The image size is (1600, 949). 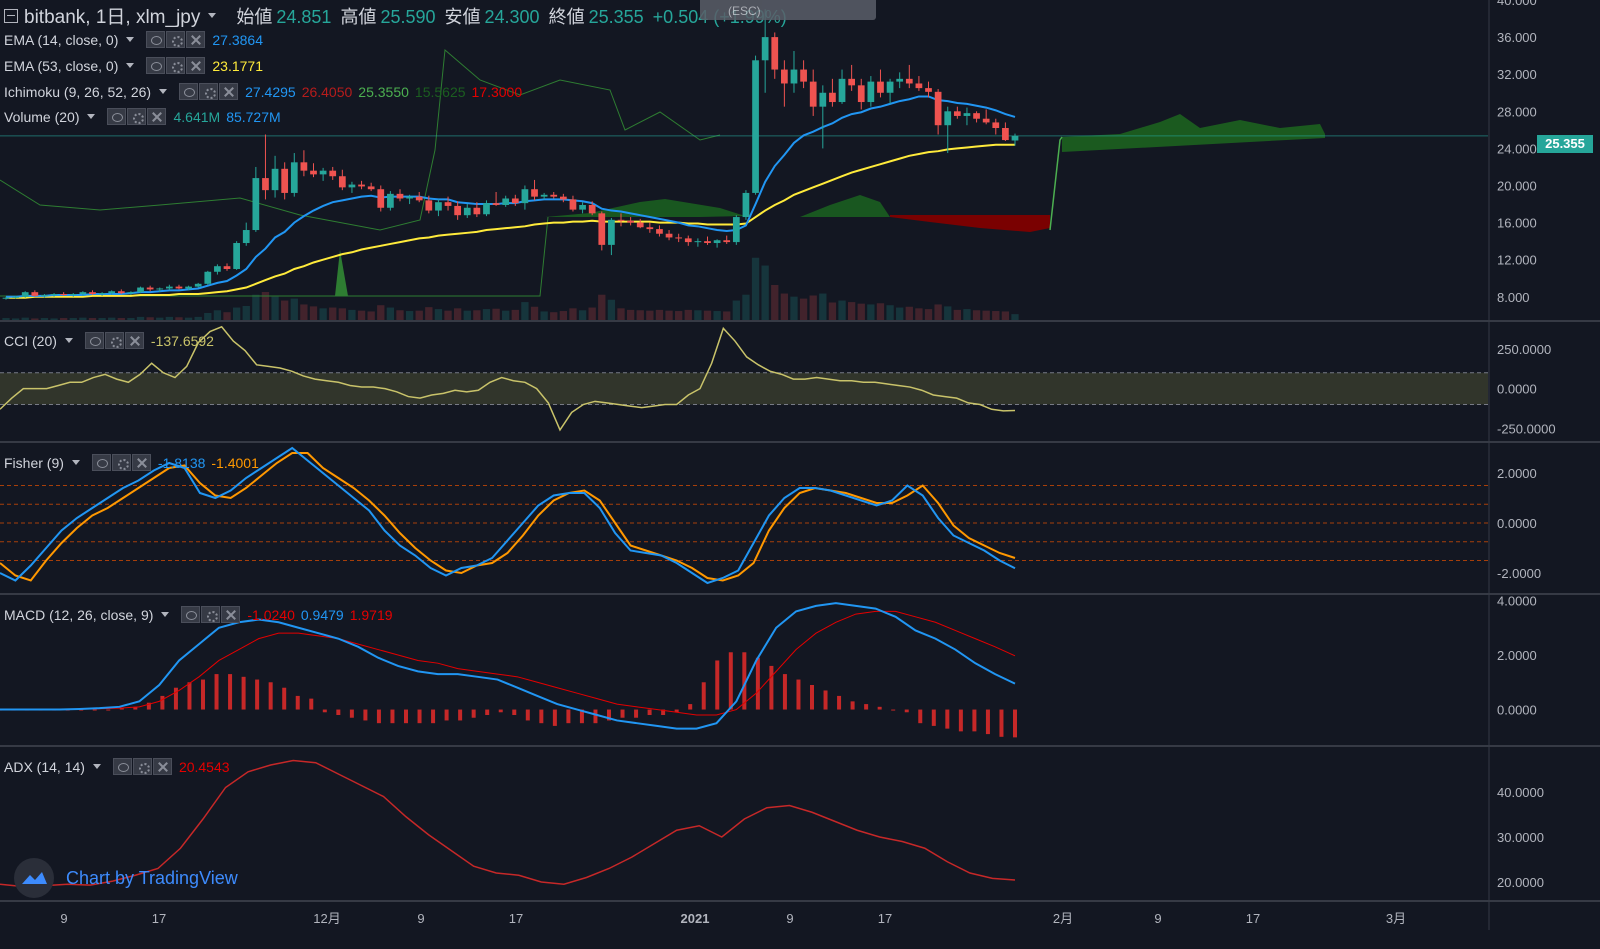 I want to click on escape-tooltip: (ESC), so click(x=788, y=10).